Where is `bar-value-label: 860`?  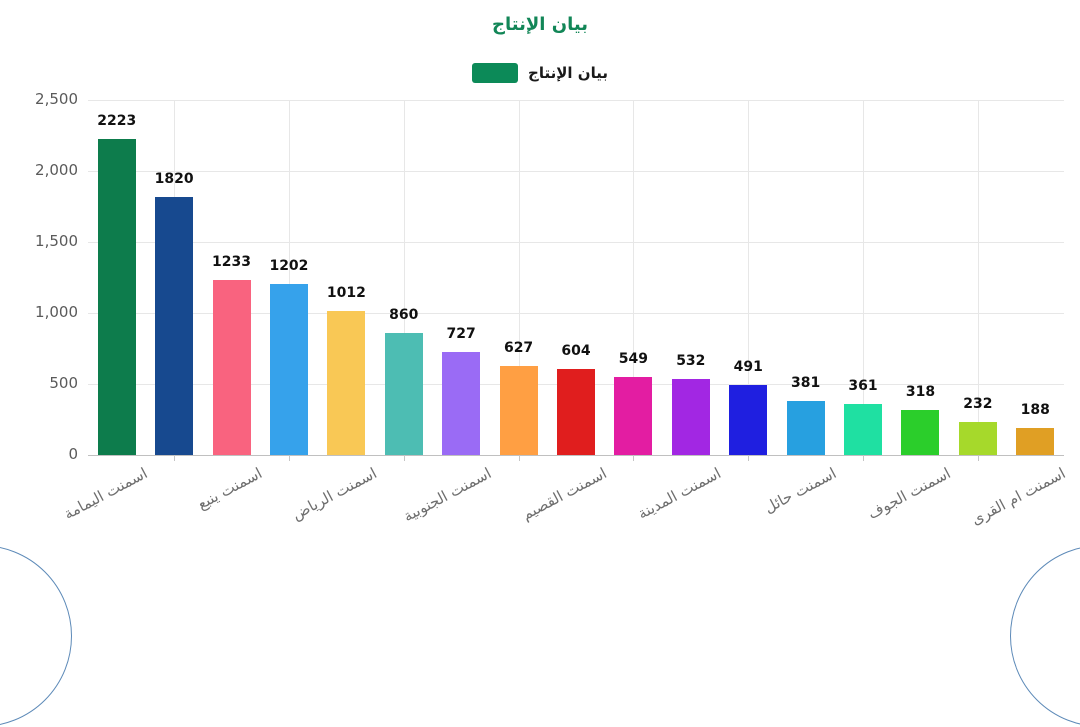 bar-value-label: 860 is located at coordinates (404, 314).